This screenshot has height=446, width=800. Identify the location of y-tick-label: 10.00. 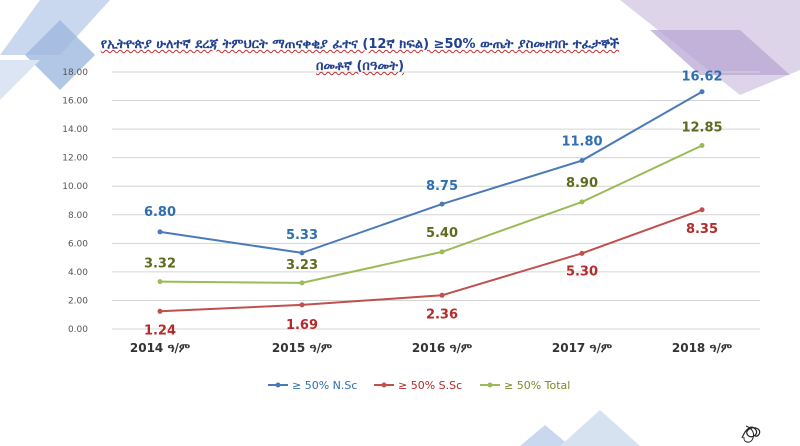
(75, 187).